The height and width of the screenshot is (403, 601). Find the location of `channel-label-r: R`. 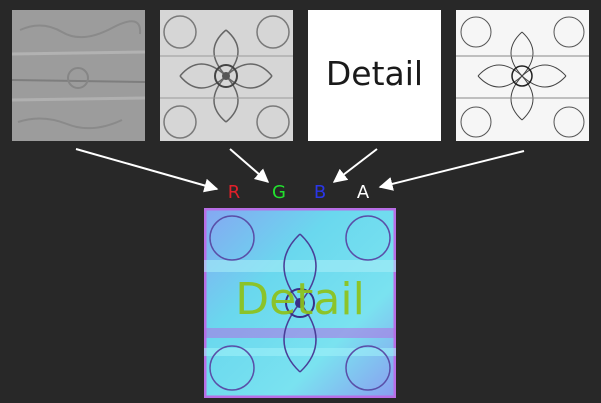

channel-label-r: R is located at coordinates (234, 192).